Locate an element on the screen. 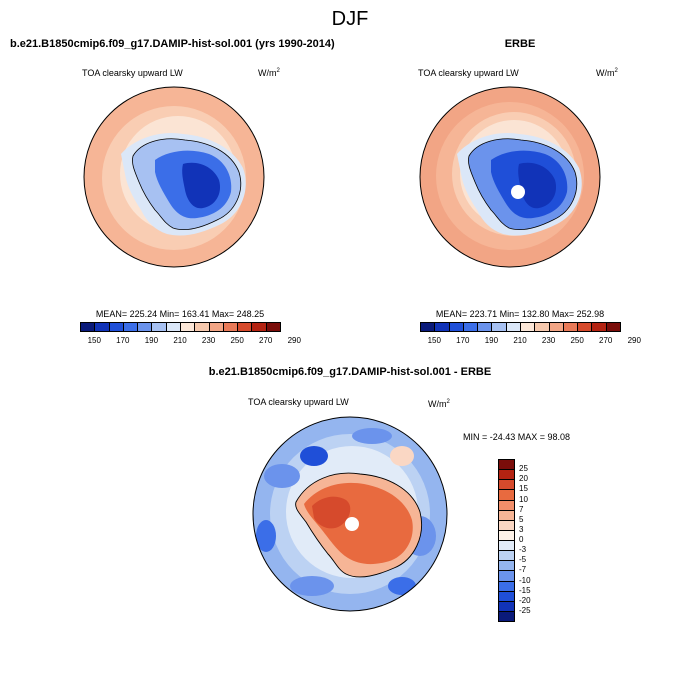 The height and width of the screenshot is (700, 700). panel3-pole-hole is located at coordinates (352, 524).